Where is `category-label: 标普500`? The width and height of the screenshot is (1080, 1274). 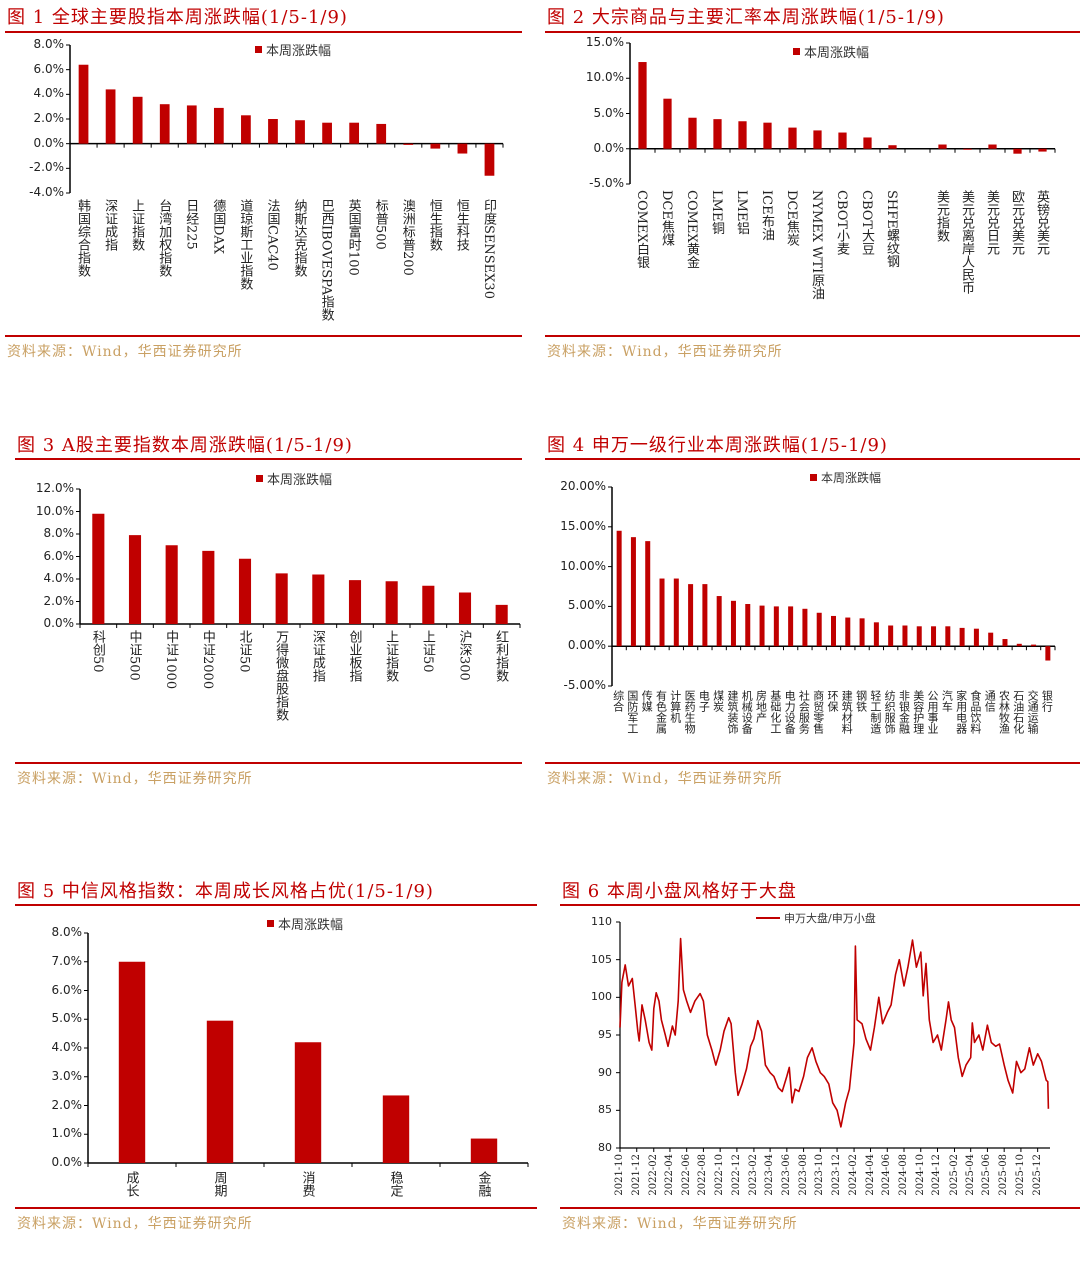 category-label: 标普500 is located at coordinates (380, 224).